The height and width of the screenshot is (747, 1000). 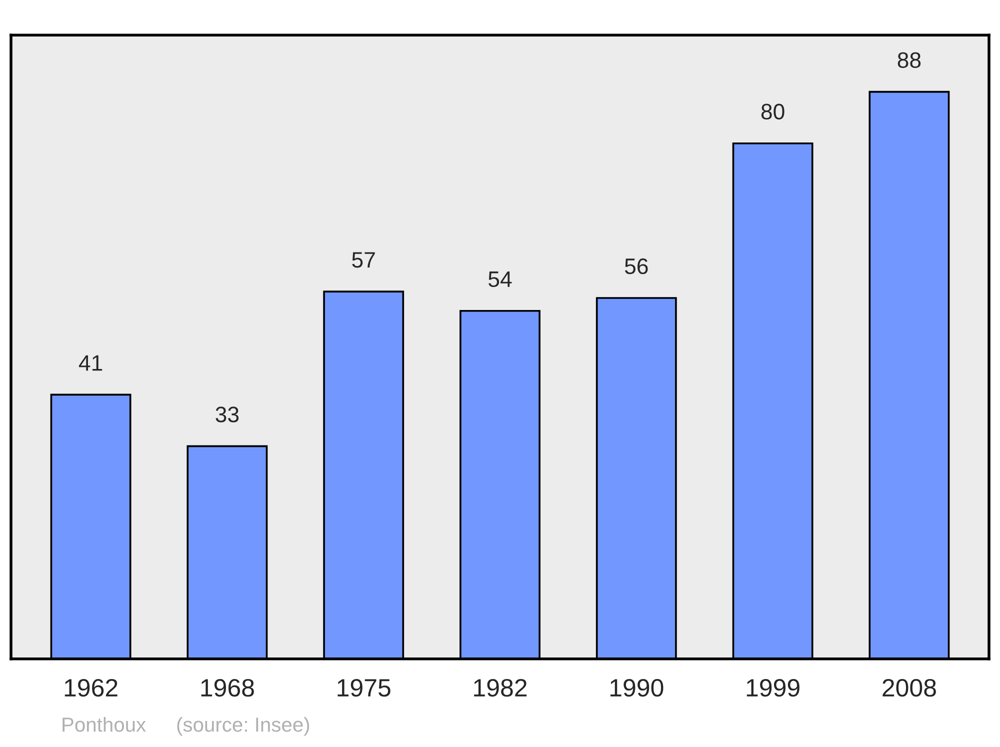 I want to click on x-tick-label: 1990, so click(x=637, y=687).